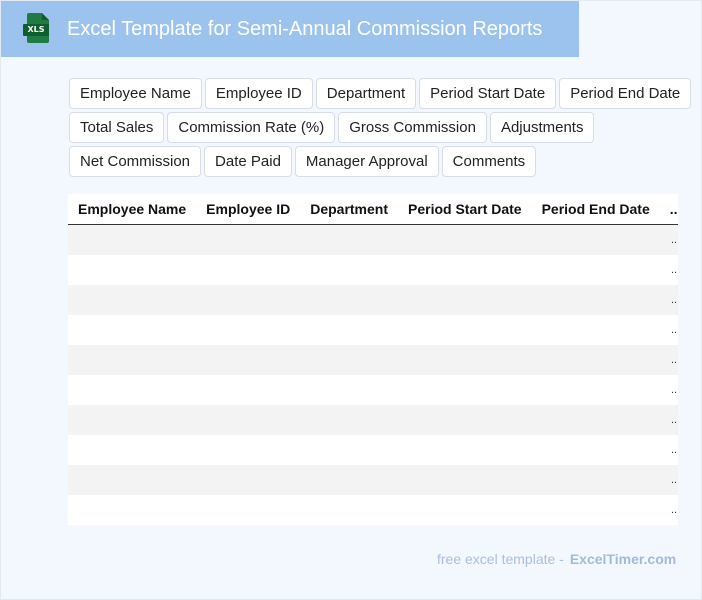 This screenshot has width=702, height=600. Describe the element at coordinates (595, 209) in the screenshot. I see `column-header: Period End Date` at that location.